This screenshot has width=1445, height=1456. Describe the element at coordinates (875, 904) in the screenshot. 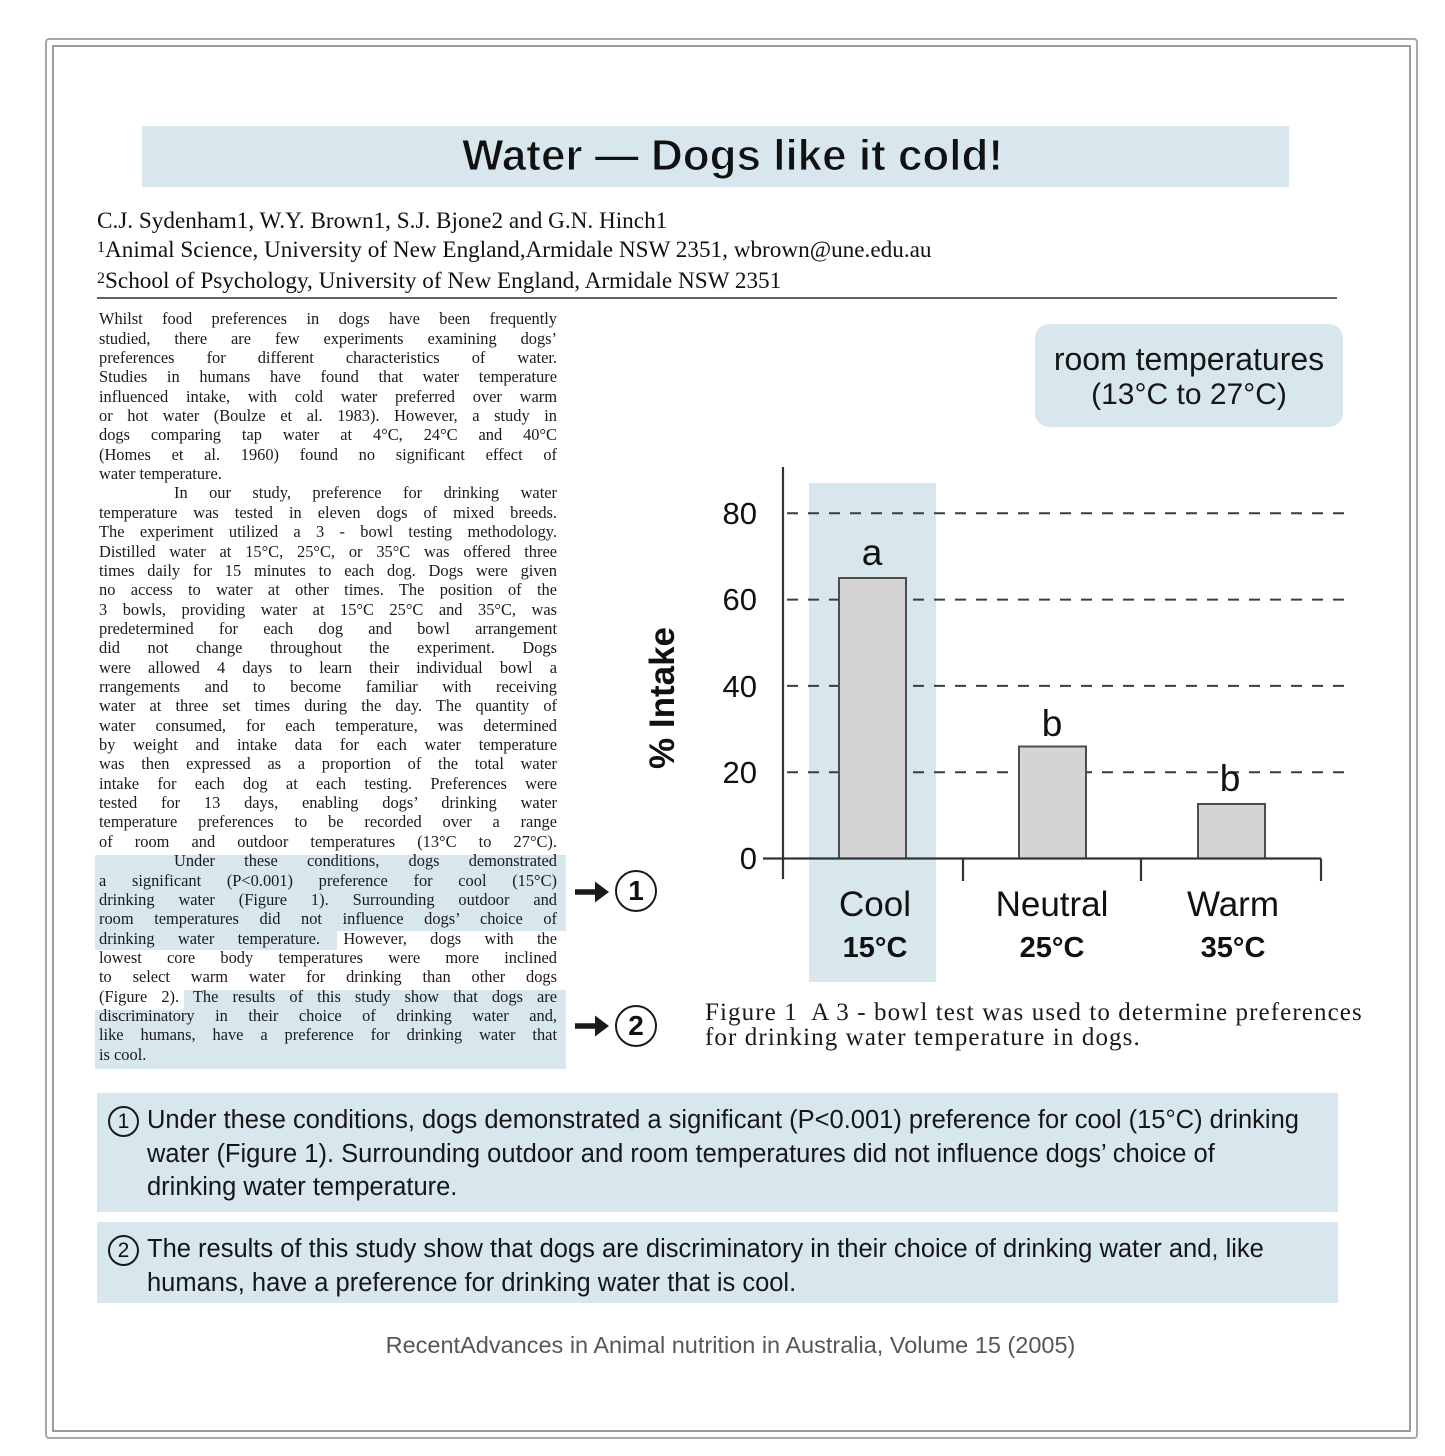

I see `svg-text: Cool` at that location.